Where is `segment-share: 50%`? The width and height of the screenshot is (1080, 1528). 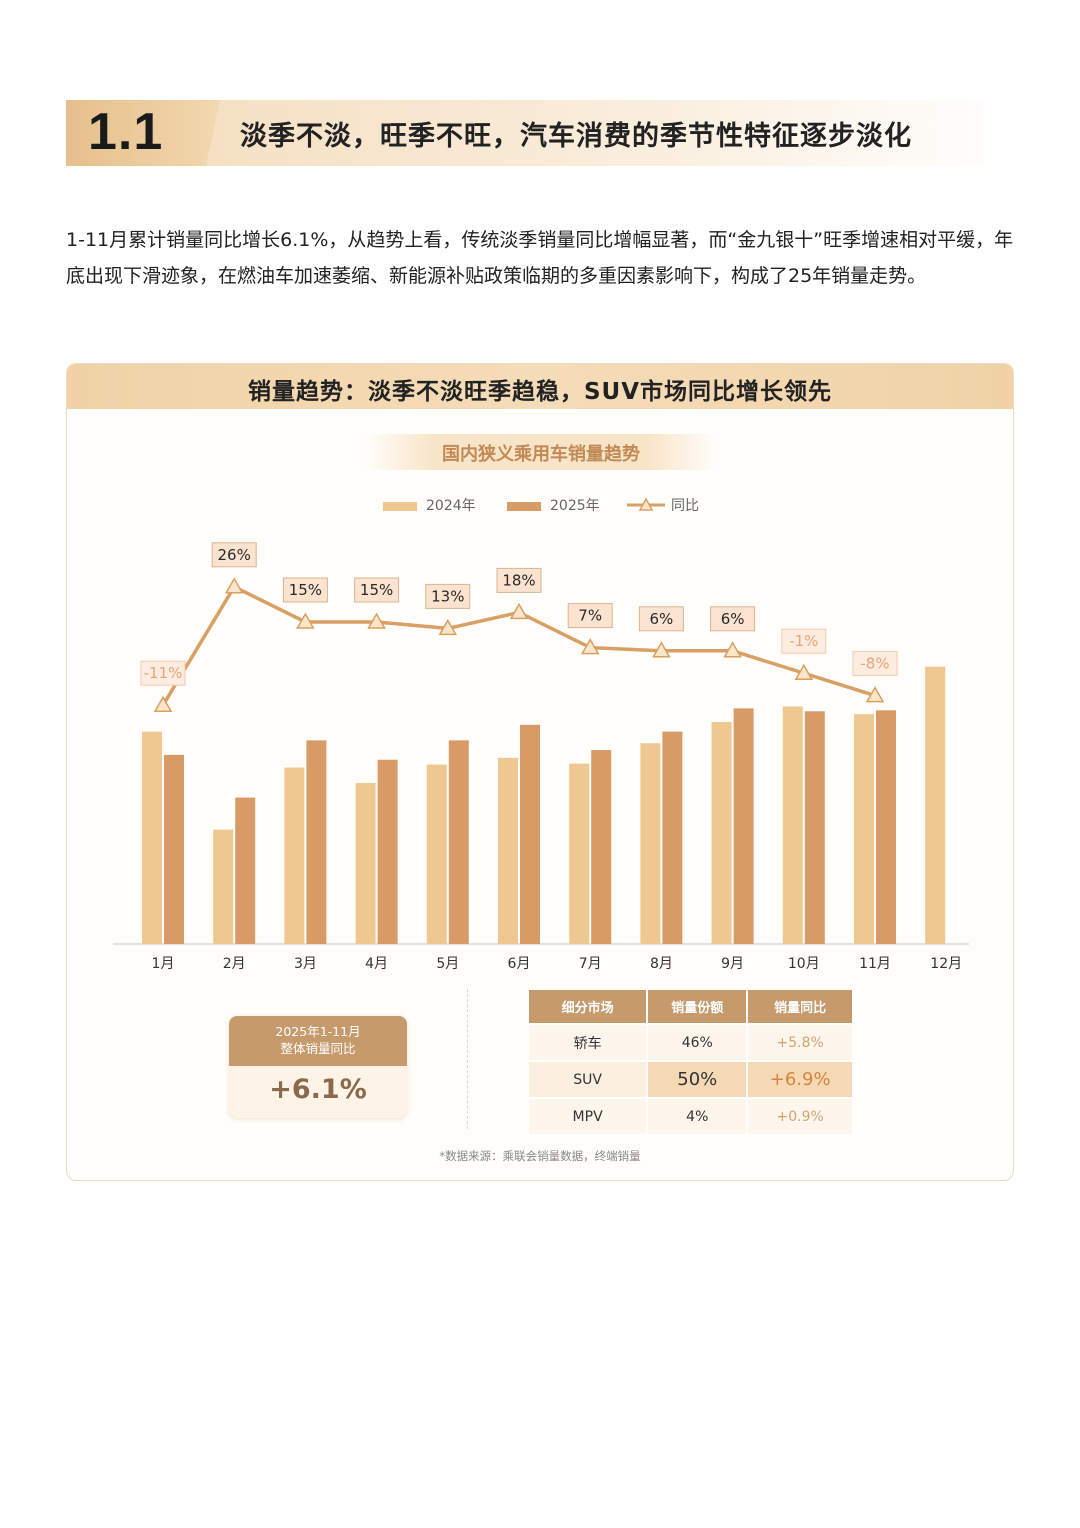 segment-share: 50% is located at coordinates (698, 1079).